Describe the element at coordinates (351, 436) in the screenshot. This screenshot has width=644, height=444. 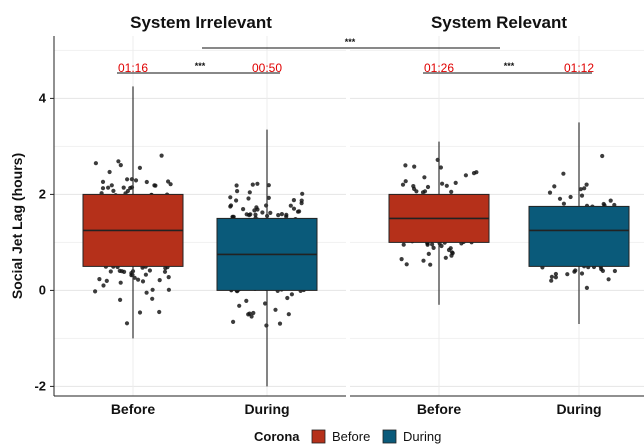
I see `legend-label-before: Before` at that location.